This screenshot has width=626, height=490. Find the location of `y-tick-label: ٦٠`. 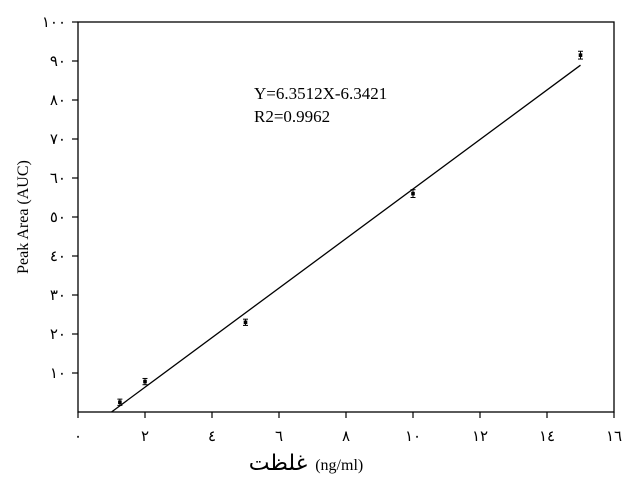

y-tick-label: ٦٠ is located at coordinates (58, 178).